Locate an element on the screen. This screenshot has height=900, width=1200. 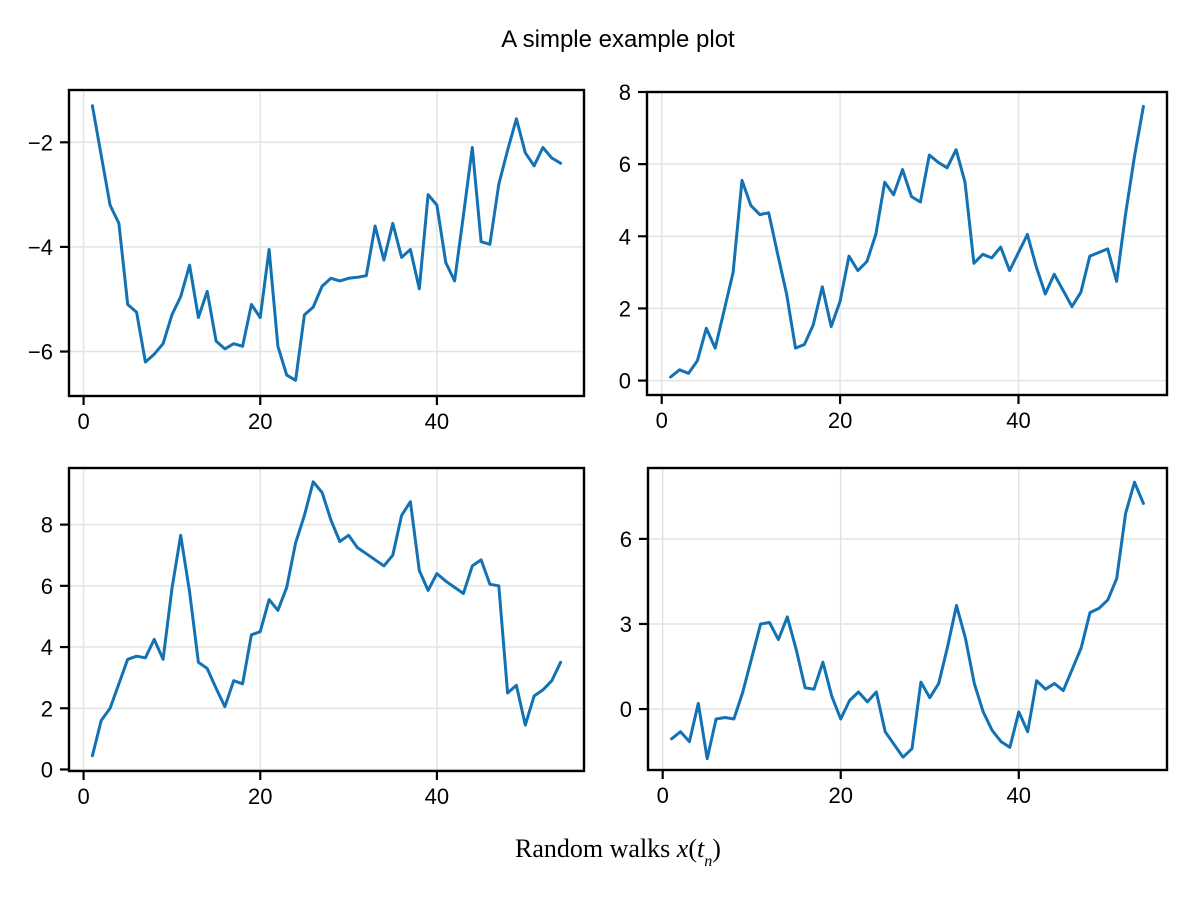
caption-var-t: t is located at coordinates (701, 848).